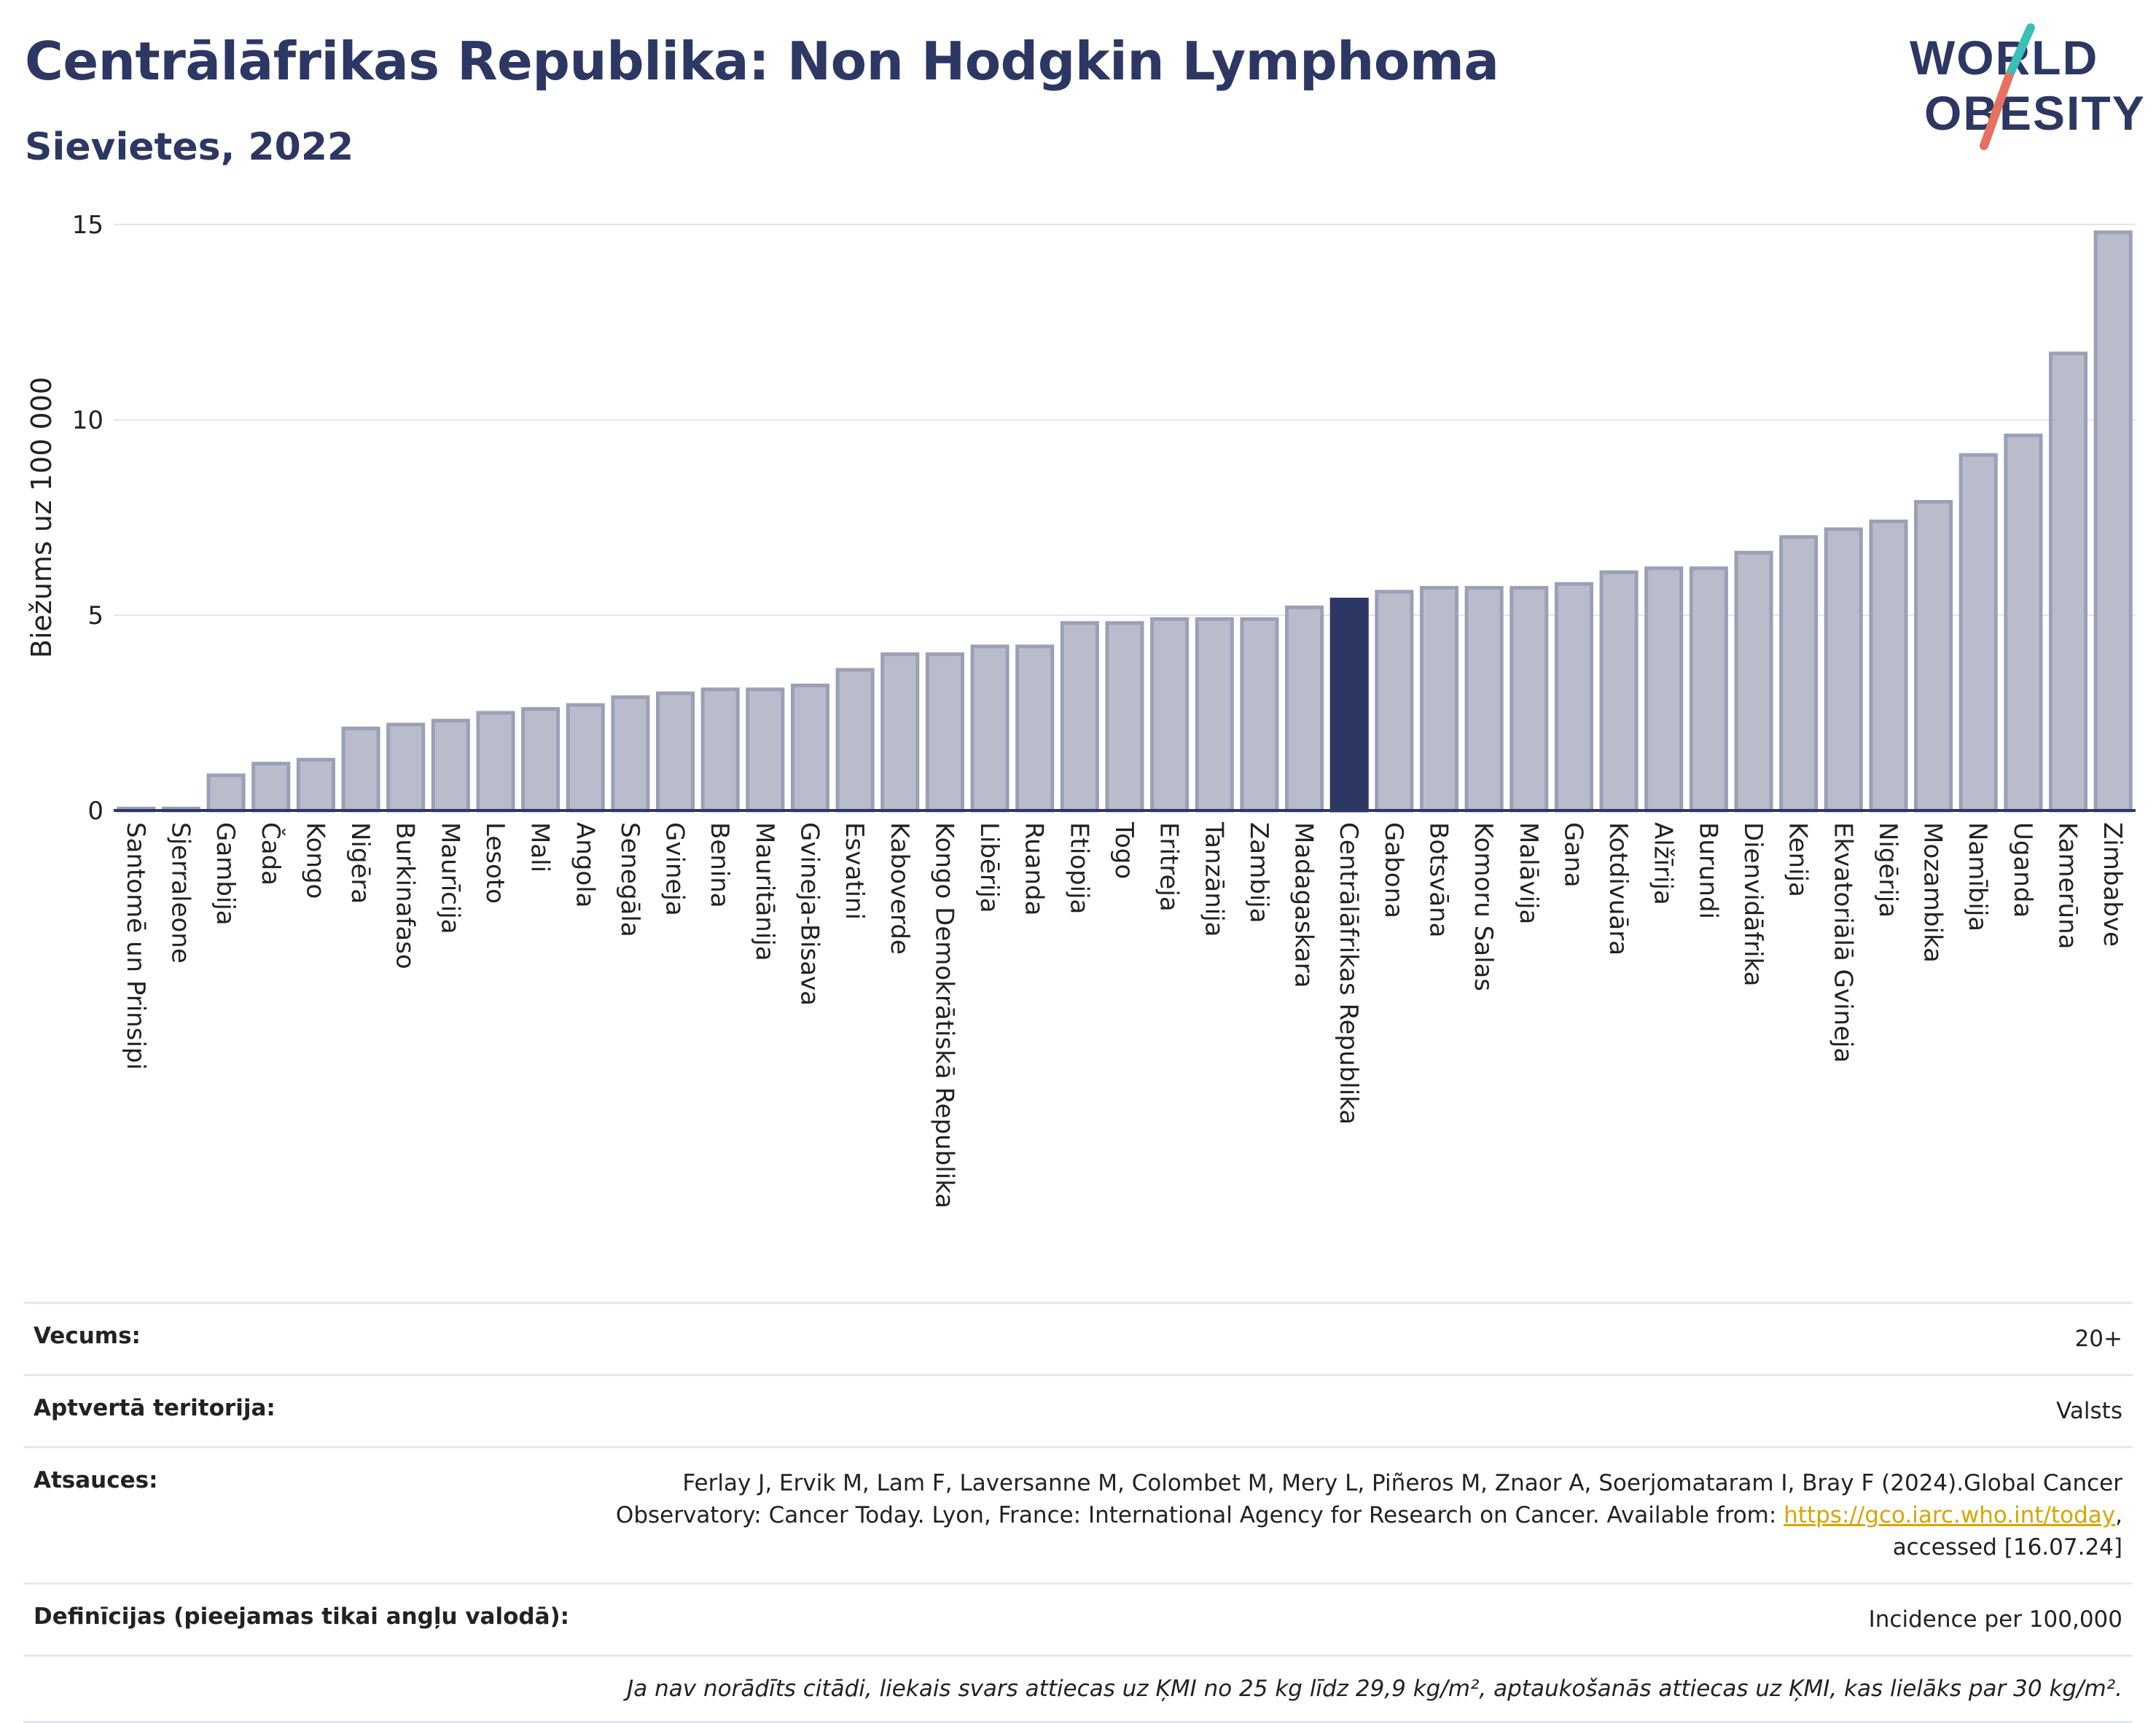 The height and width of the screenshot is (1723, 2156). Describe the element at coordinates (180, 893) in the screenshot. I see `x-tick-label: Sjerraleone` at that location.